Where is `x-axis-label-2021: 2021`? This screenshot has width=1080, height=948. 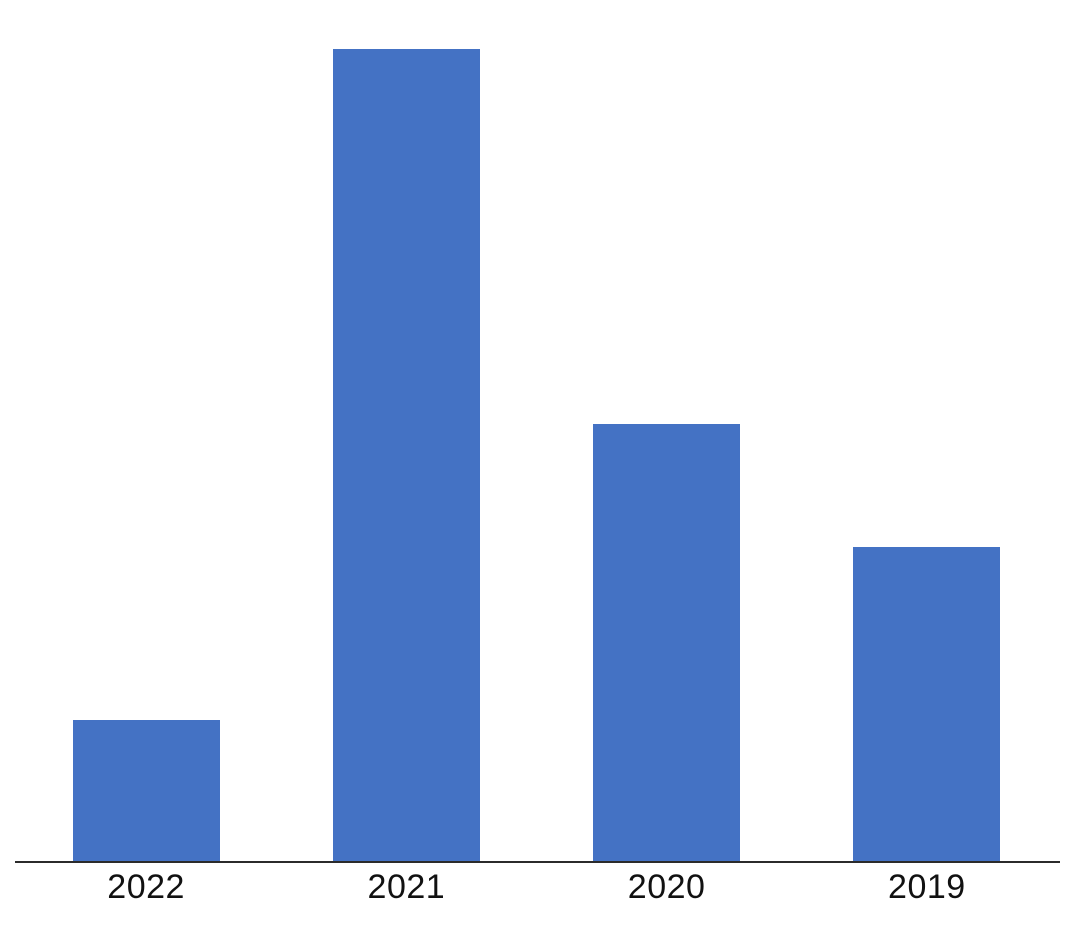
x-axis-label-2021: 2021 is located at coordinates (406, 887).